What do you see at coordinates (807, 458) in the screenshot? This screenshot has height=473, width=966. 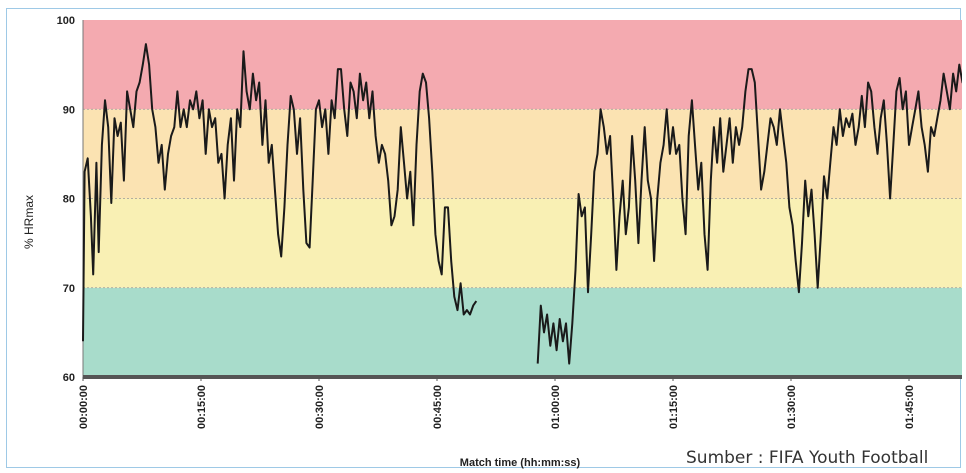 I see `source-note: Sumber : FIFA Youth Football` at bounding box center [807, 458].